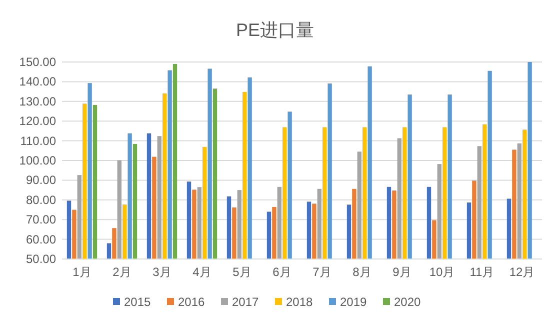 This screenshot has width=550, height=334. I want to click on y-tick-label: 80.00, so click(41, 199).